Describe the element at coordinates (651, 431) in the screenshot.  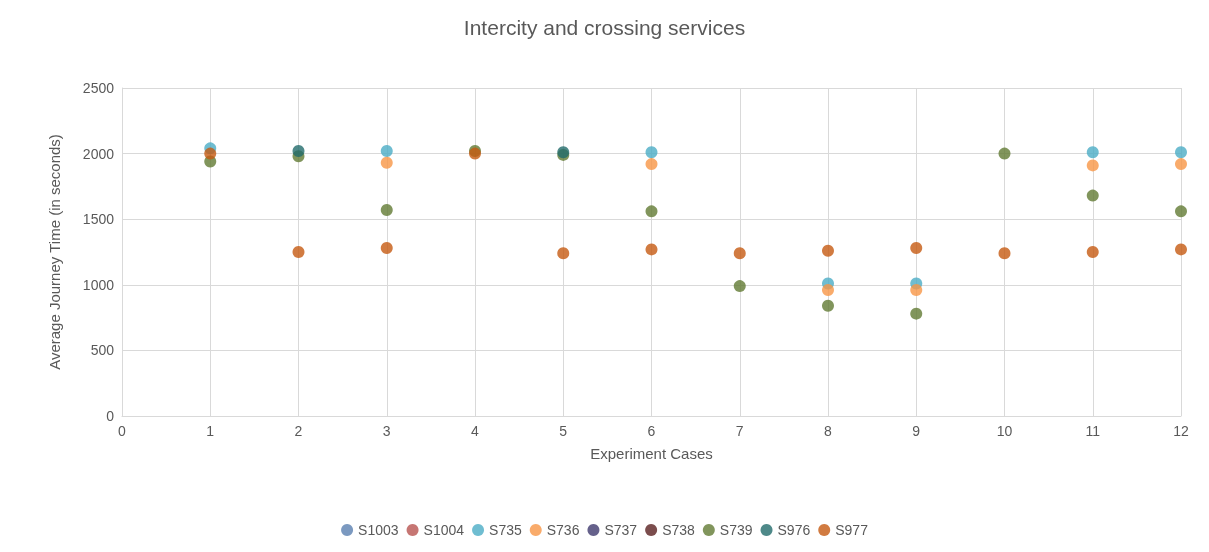
I see `x-tick-label: 6` at that location.